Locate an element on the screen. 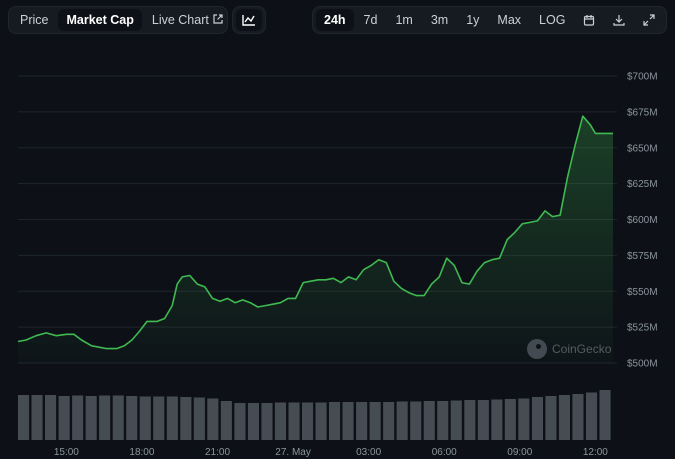 The width and height of the screenshot is (675, 459). y-tick-label: $500M is located at coordinates (642, 364).